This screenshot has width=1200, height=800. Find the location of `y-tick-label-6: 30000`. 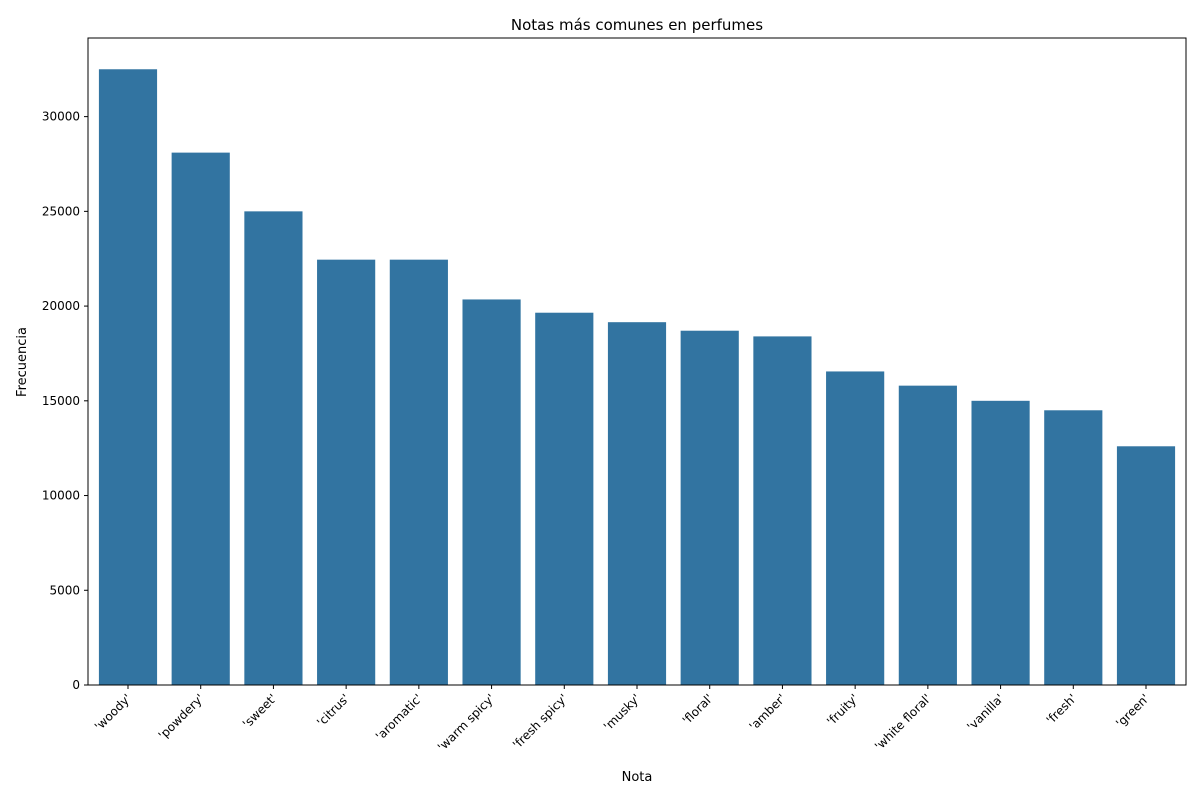

y-tick-label-6: 30000 is located at coordinates (61, 117).